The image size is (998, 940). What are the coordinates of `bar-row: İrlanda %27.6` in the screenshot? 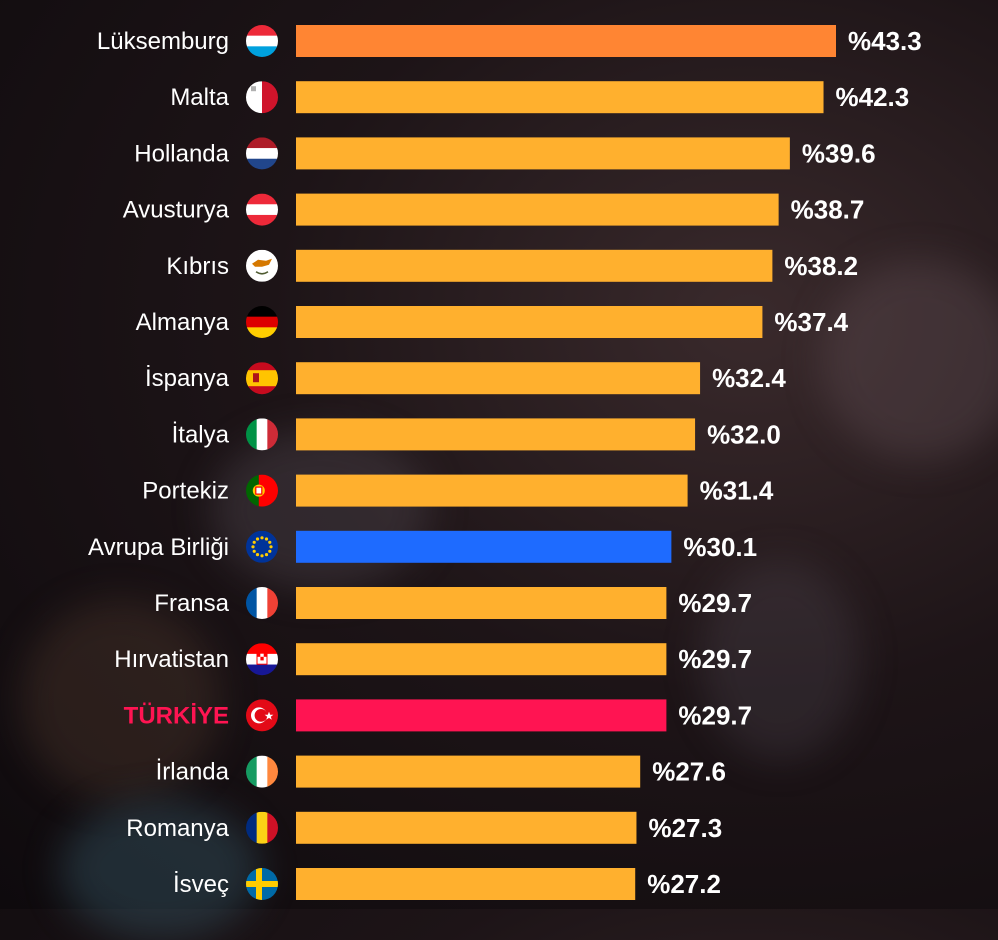 It's located at (441, 771).